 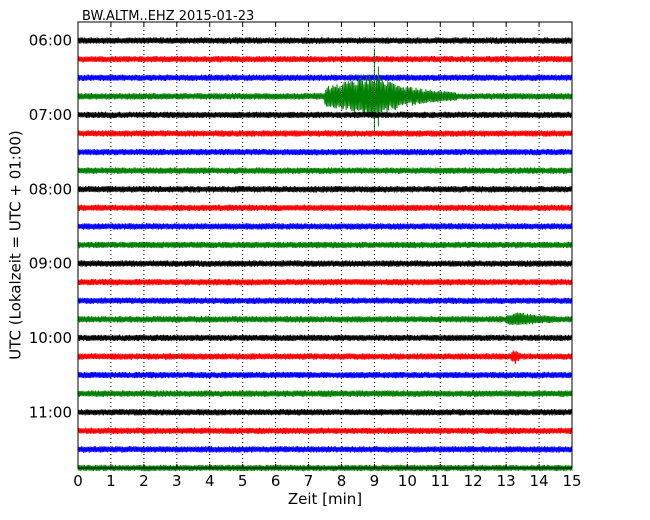 What do you see at coordinates (50, 412) in the screenshot?
I see `y-tick-label: 11:00` at bounding box center [50, 412].